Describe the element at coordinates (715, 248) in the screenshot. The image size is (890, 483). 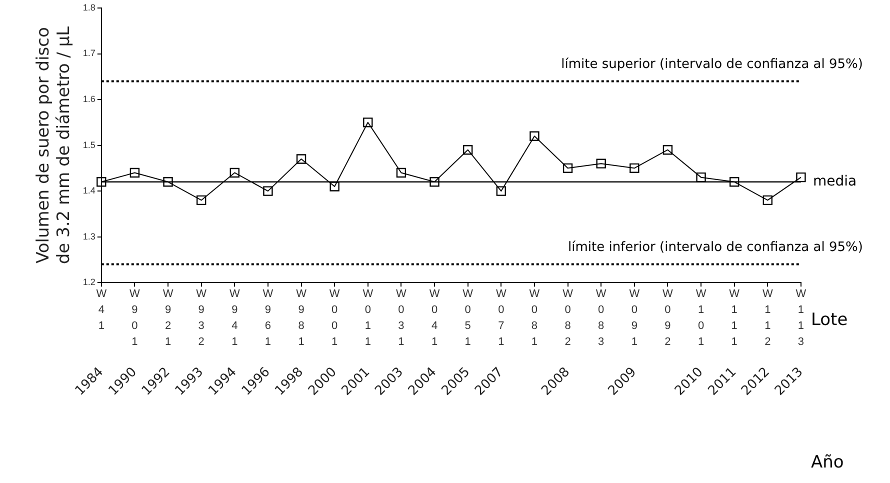
I see `ref-line-label: límite inferior (intervalo de confianza al 95%)` at that location.